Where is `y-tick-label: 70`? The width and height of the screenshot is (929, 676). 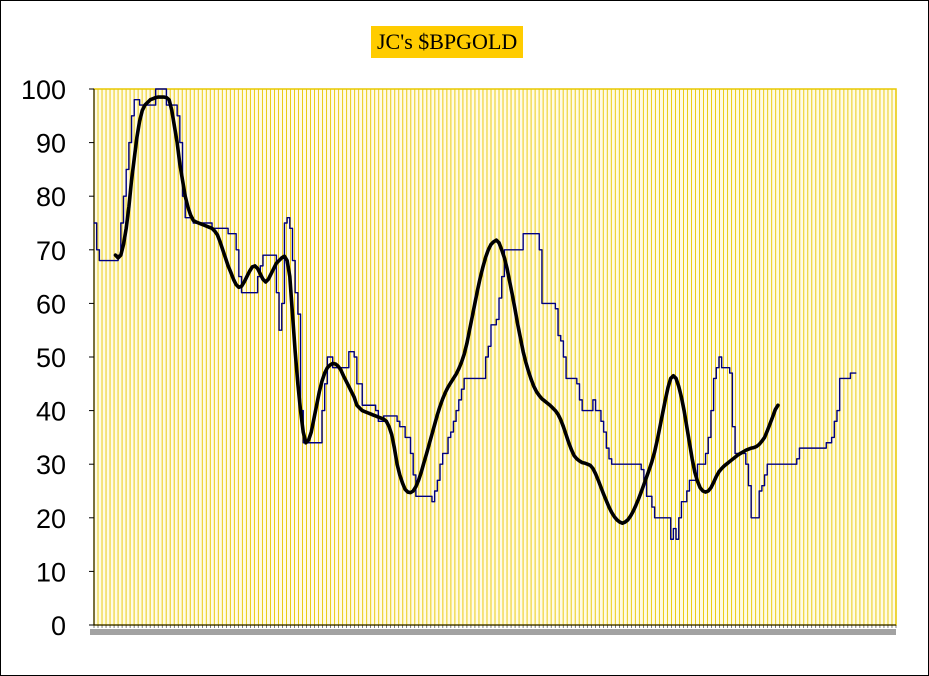 y-tick-label: 70 is located at coordinates (51, 251).